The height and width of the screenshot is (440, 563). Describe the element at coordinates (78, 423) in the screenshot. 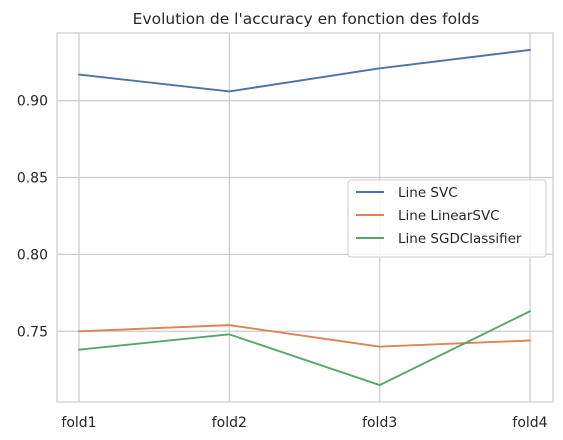

I see `x-tick-label: fold1` at that location.